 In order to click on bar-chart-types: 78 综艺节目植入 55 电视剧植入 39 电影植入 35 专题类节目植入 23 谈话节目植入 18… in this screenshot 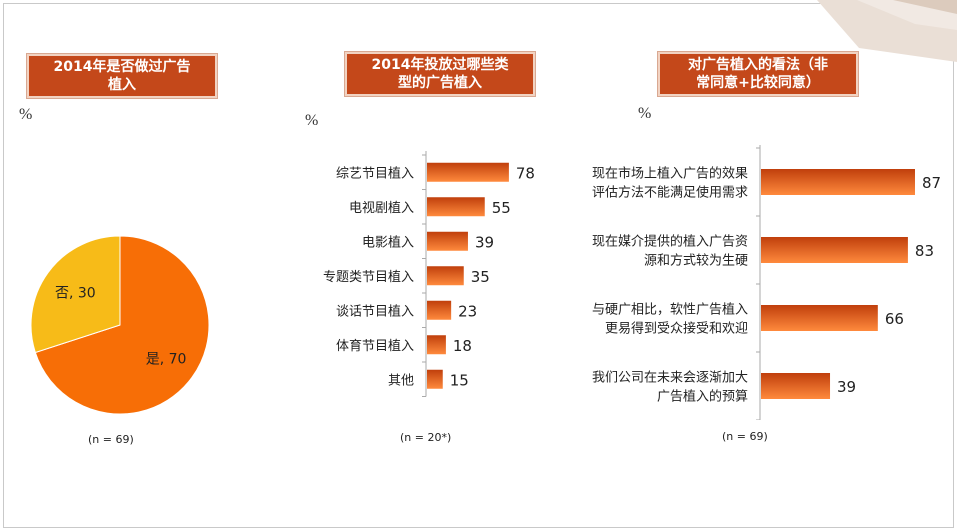, I will do `click(429, 274)`.